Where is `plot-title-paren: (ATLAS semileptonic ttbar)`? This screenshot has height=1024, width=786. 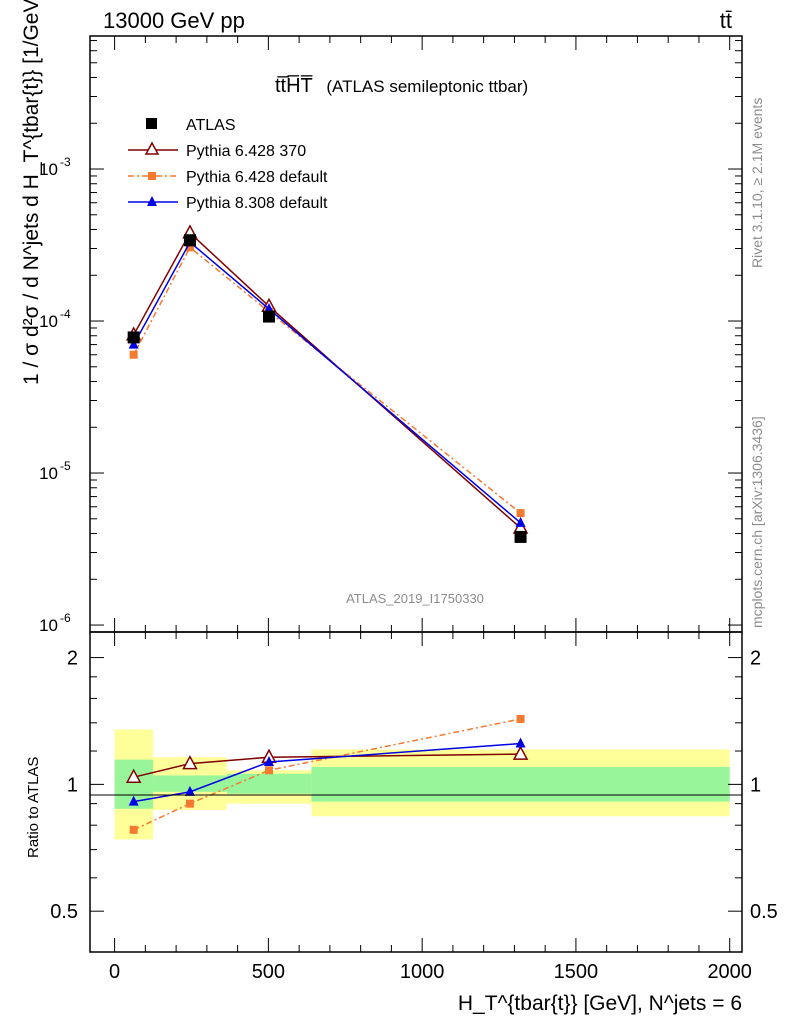
plot-title-paren: (ATLAS semileptonic ttbar) is located at coordinates (427, 86).